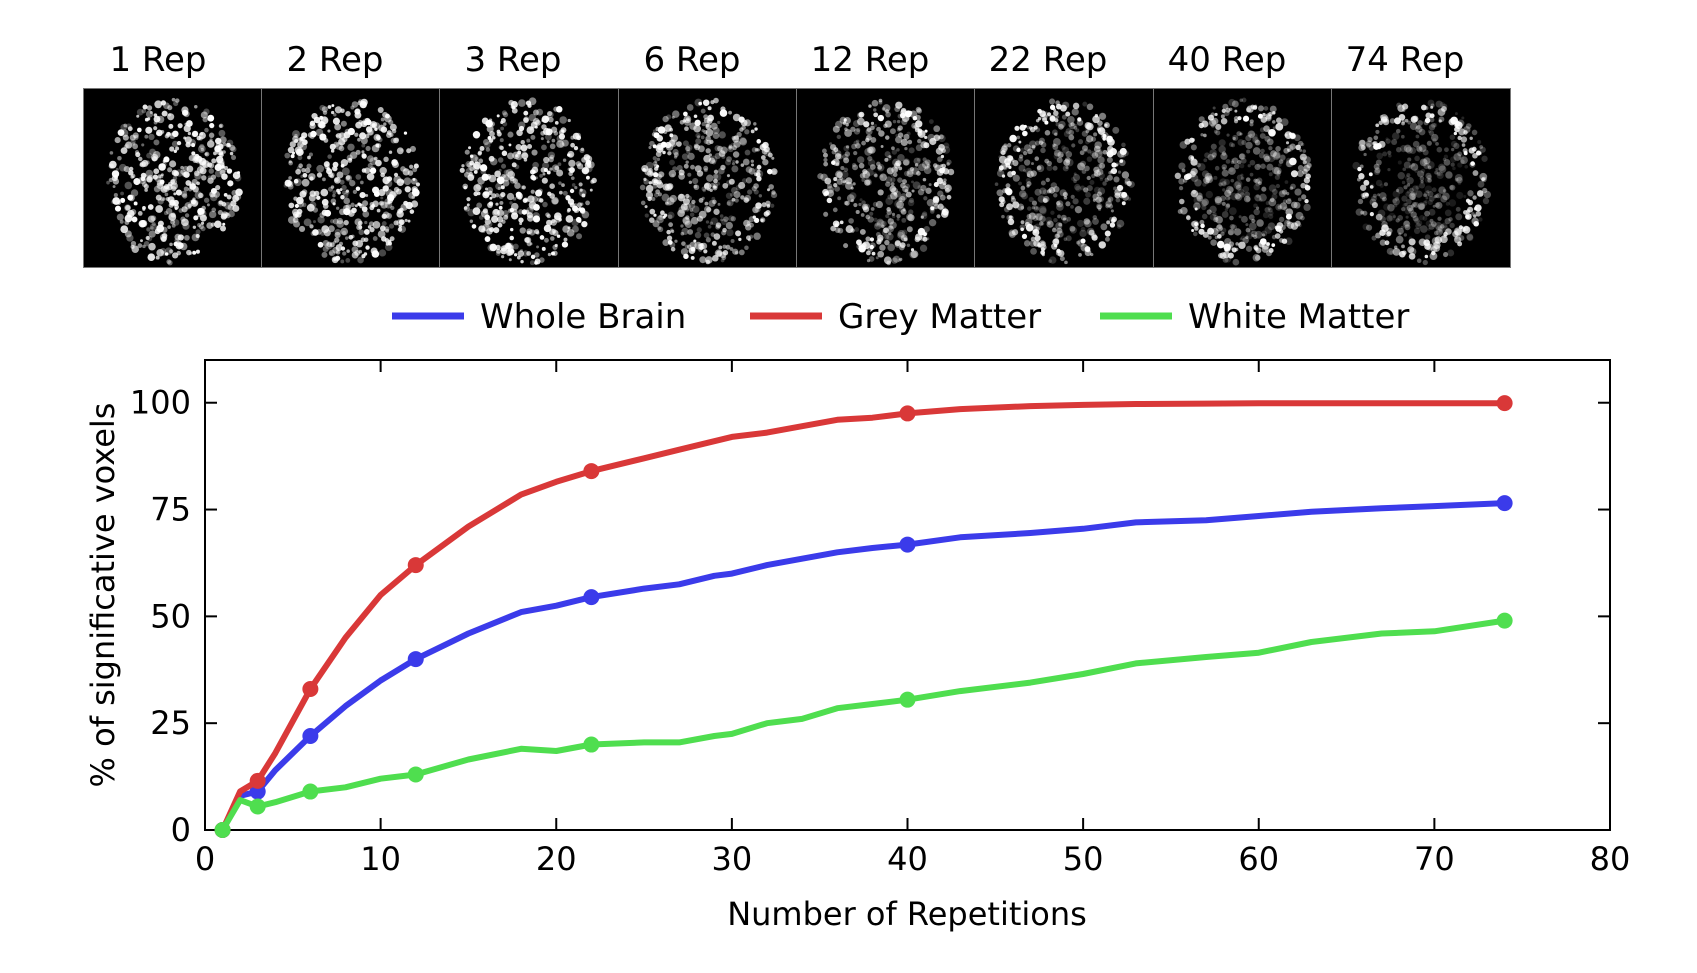 The image size is (1697, 973). I want to click on legend-item-white-matter: White Matter, so click(1254, 317).